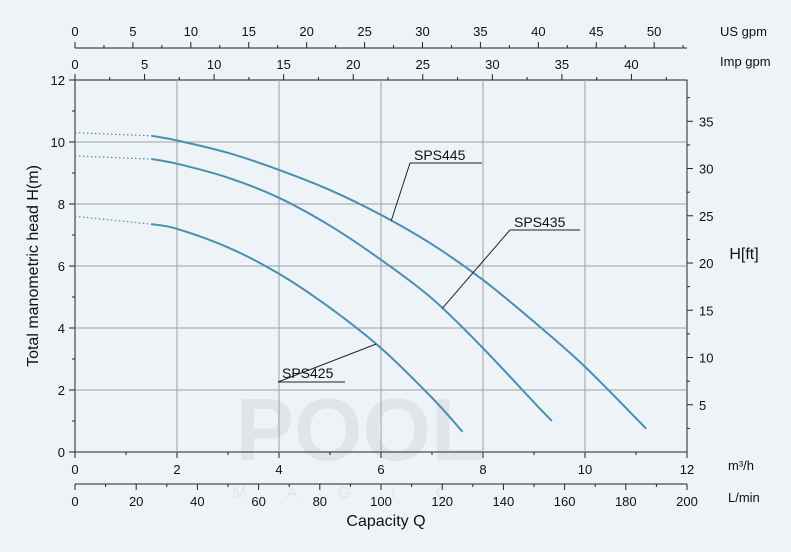  What do you see at coordinates (359, 429) in the screenshot?
I see `watermark-main: POOL` at bounding box center [359, 429].